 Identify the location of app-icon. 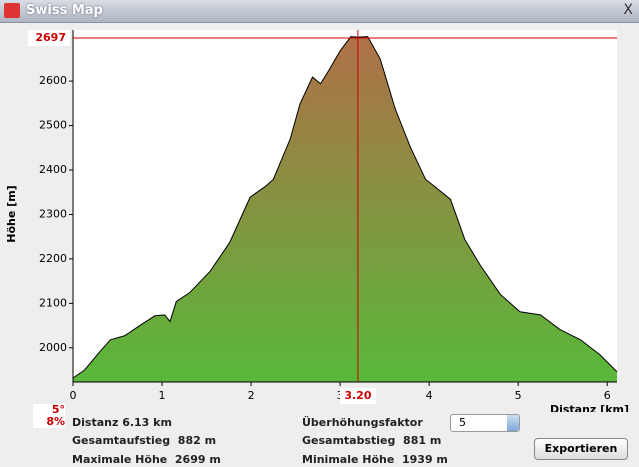
(12, 10).